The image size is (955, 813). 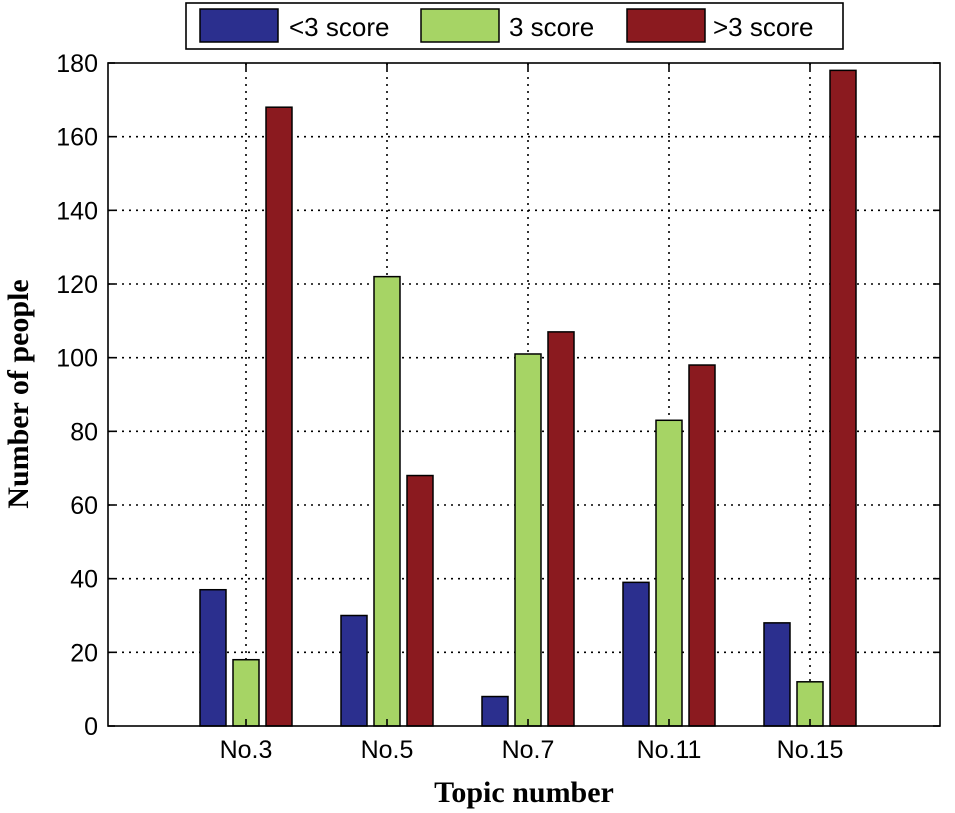 What do you see at coordinates (669, 750) in the screenshot?
I see `x-tick-label: No.11` at bounding box center [669, 750].